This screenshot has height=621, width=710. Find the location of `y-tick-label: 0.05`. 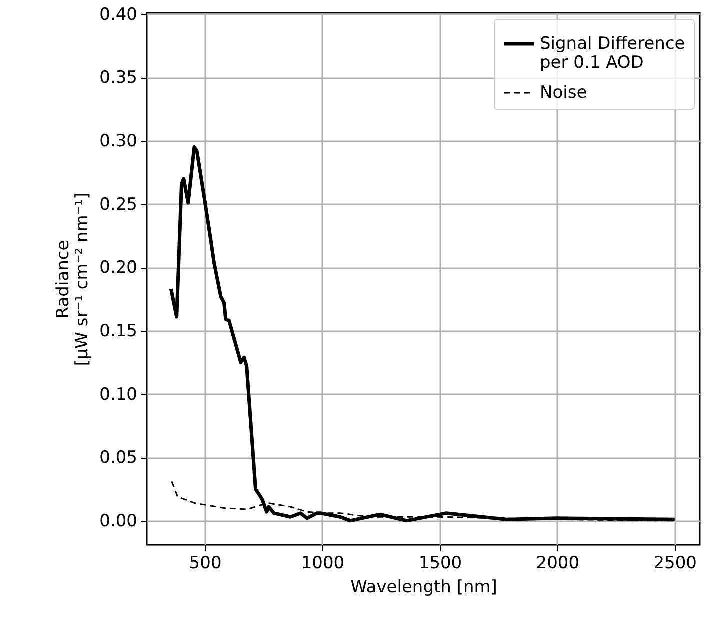

y-tick-label: 0.05 is located at coordinates (119, 458).